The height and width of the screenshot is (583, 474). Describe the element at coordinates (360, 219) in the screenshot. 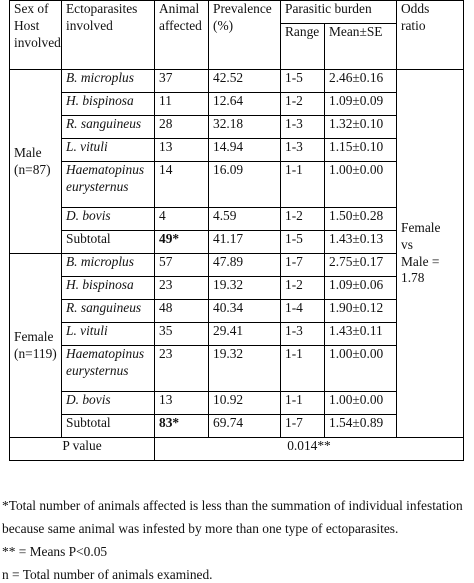

I see `mean-se-value: 1.50±0.28` at that location.